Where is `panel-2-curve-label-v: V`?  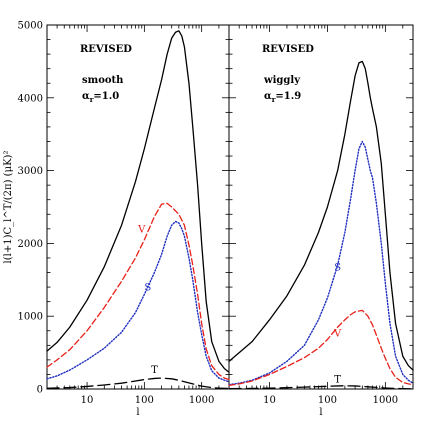 panel-2-curve-label-v: V is located at coordinates (337, 334).